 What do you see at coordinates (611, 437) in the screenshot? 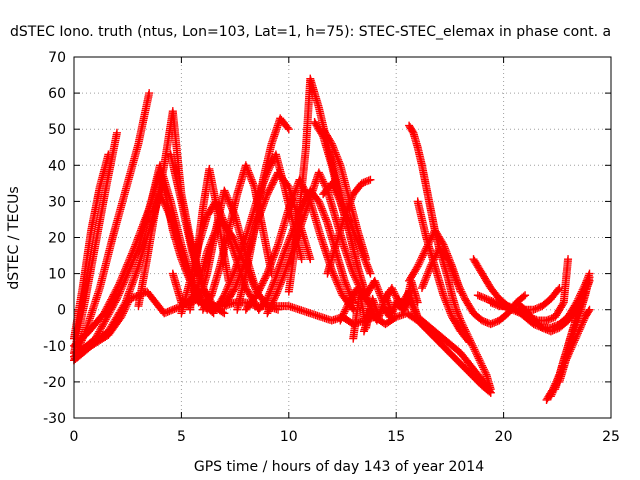
I see `x-tick-label: 25` at bounding box center [611, 437].